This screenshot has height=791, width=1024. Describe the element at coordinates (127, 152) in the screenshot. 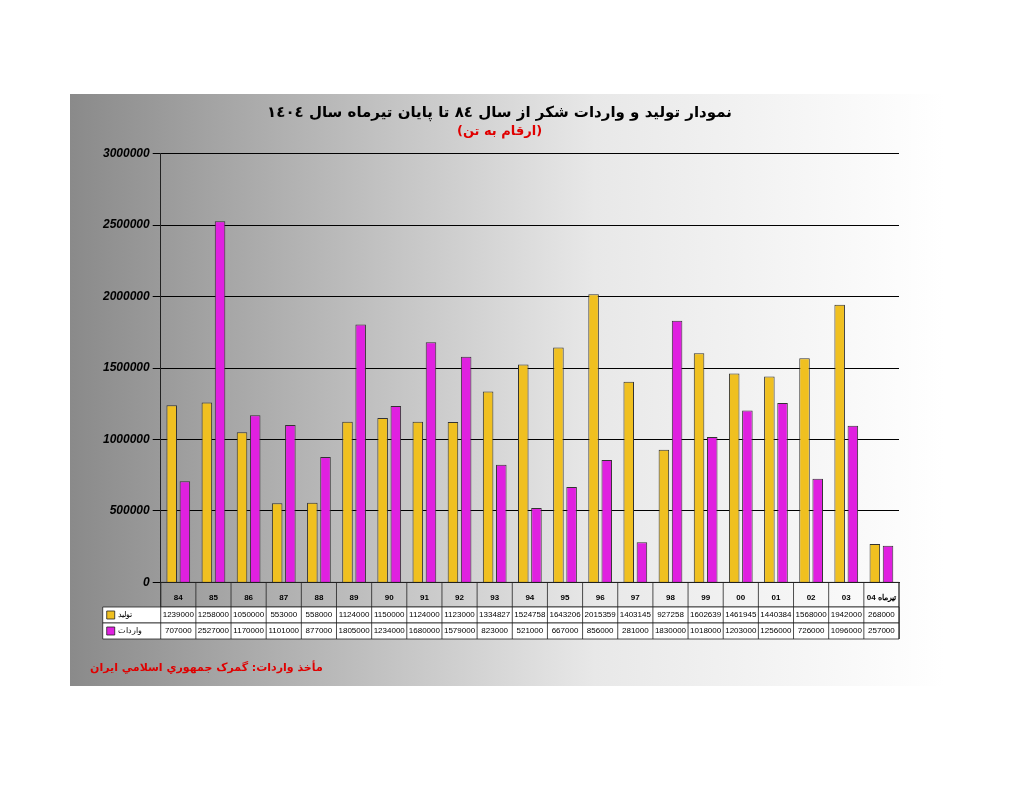

I see `y-tick-label: 3000000` at that location.